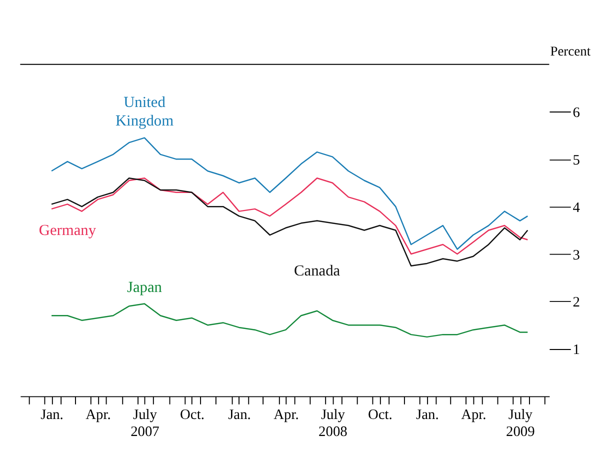 The width and height of the screenshot is (605, 451). I want to click on y-axis-title: Percent, so click(570, 51).